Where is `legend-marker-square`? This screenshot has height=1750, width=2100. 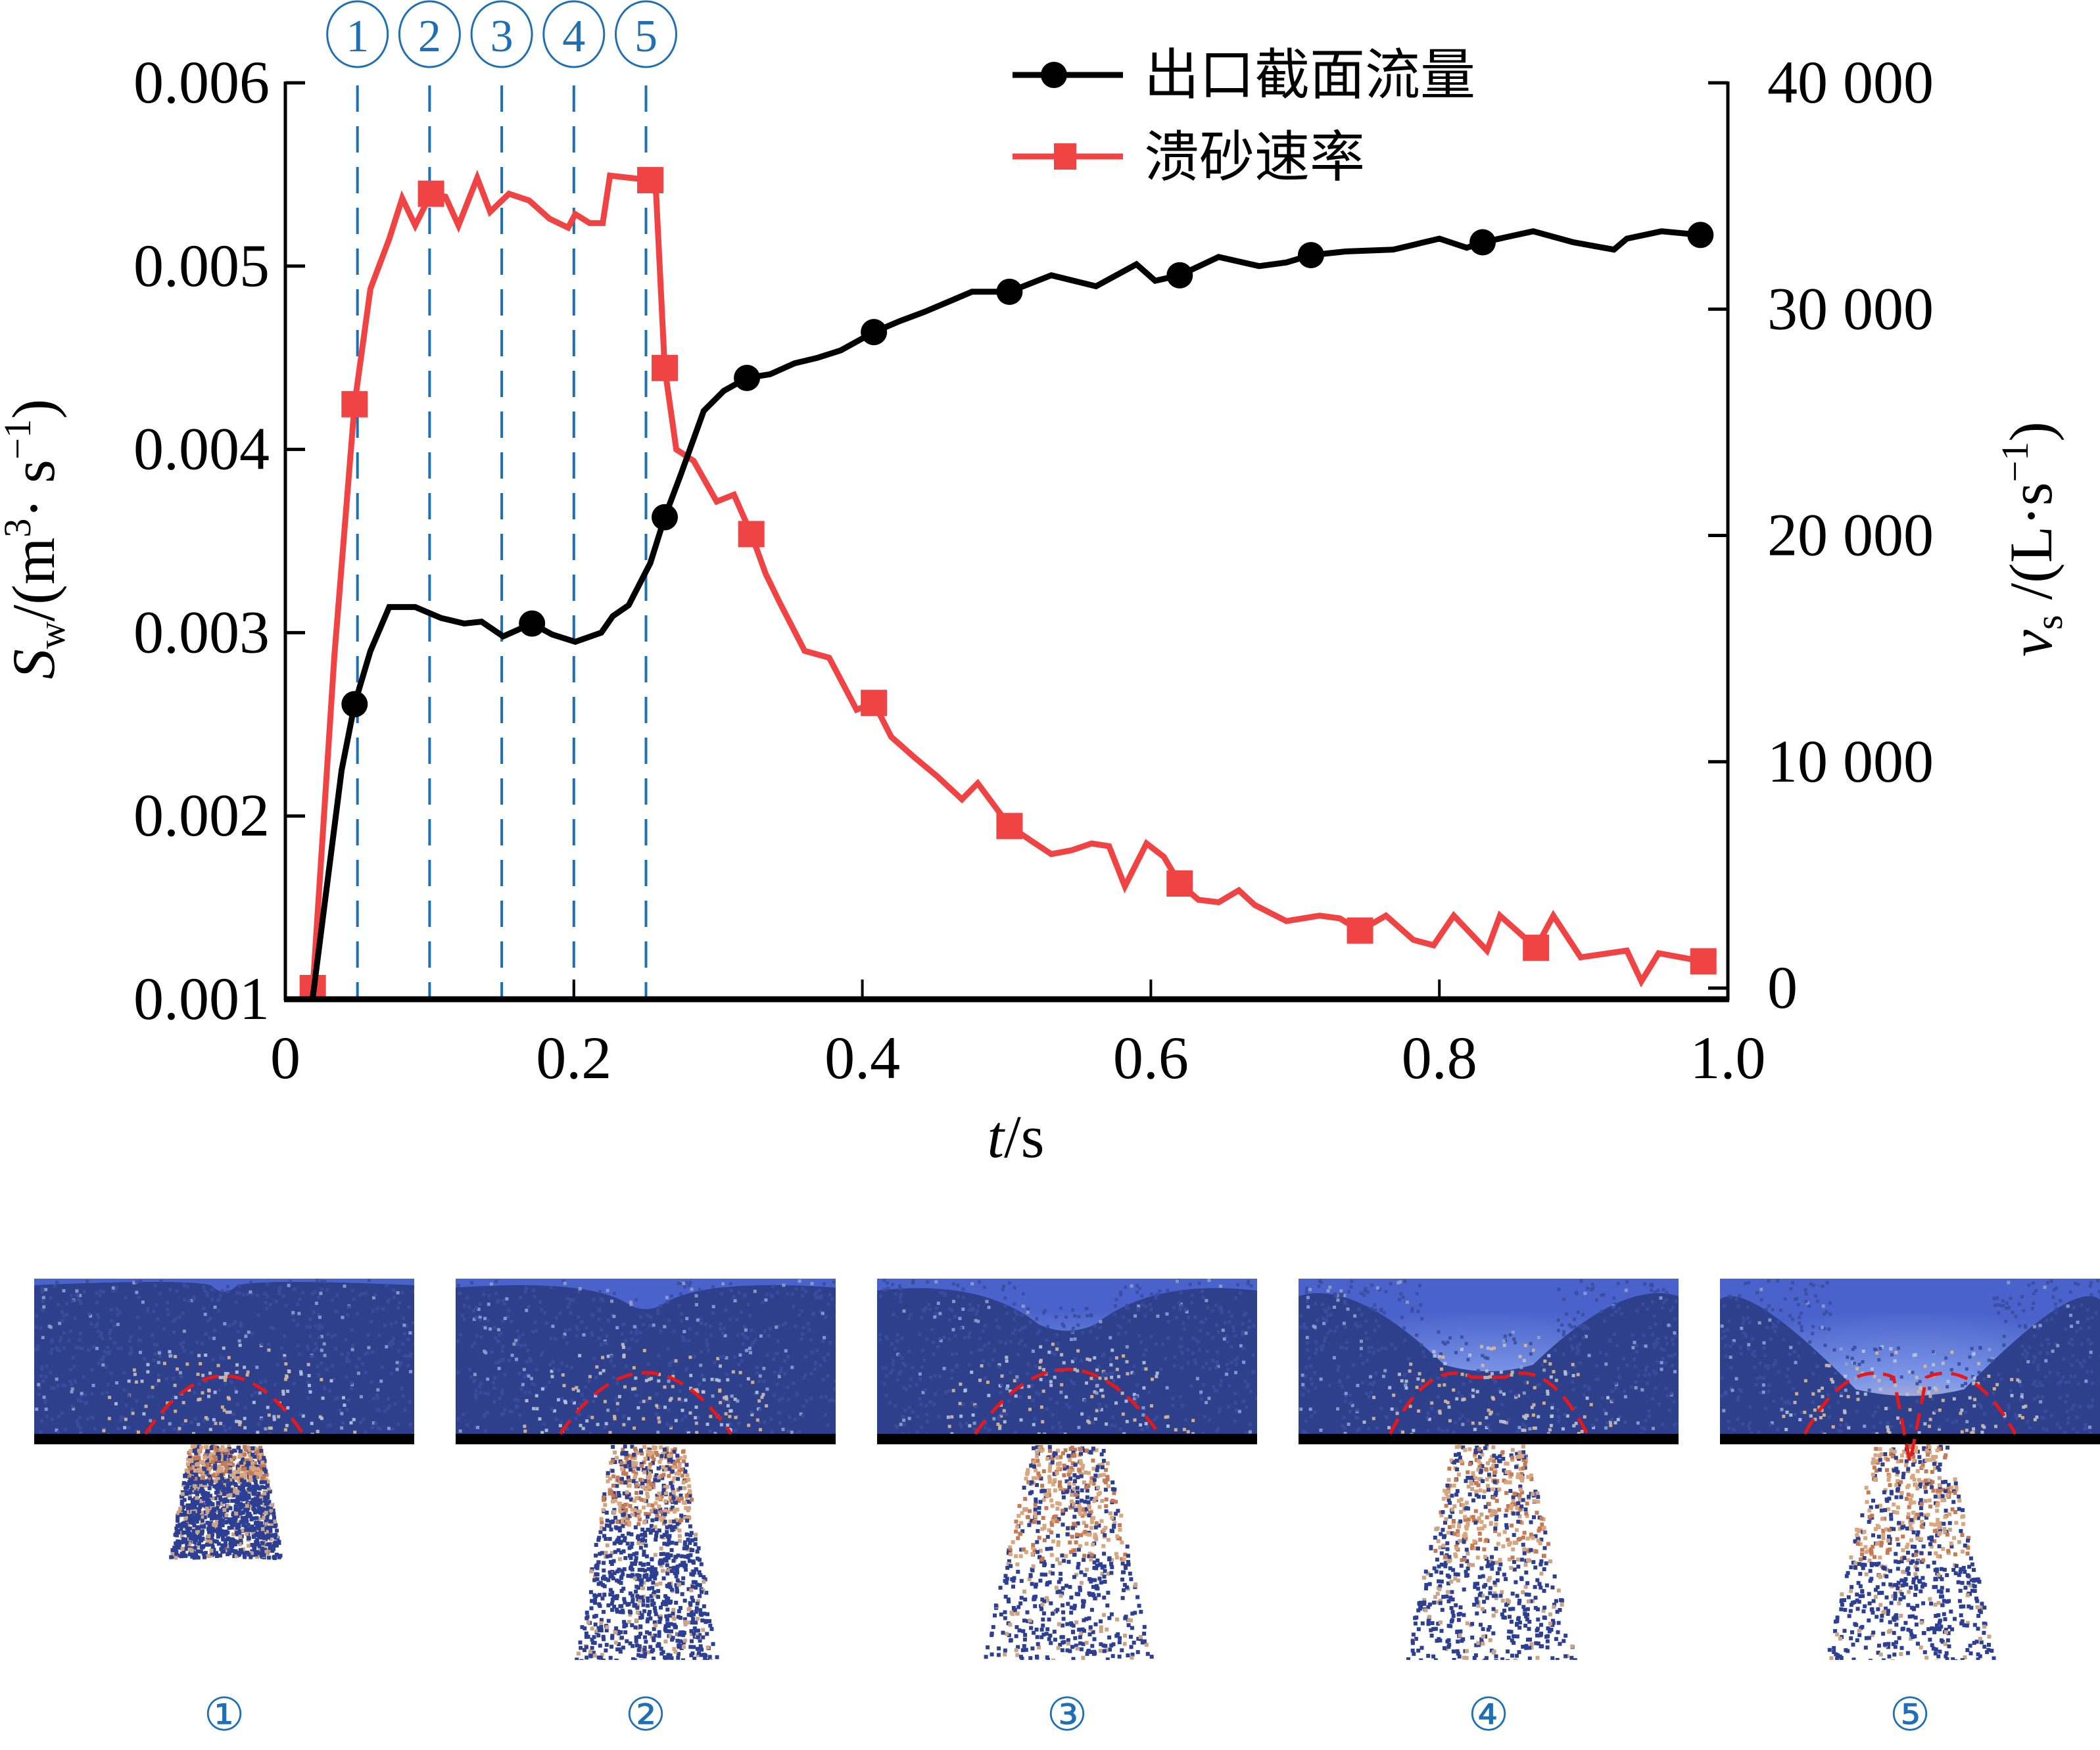 legend-marker-square is located at coordinates (1065, 156).